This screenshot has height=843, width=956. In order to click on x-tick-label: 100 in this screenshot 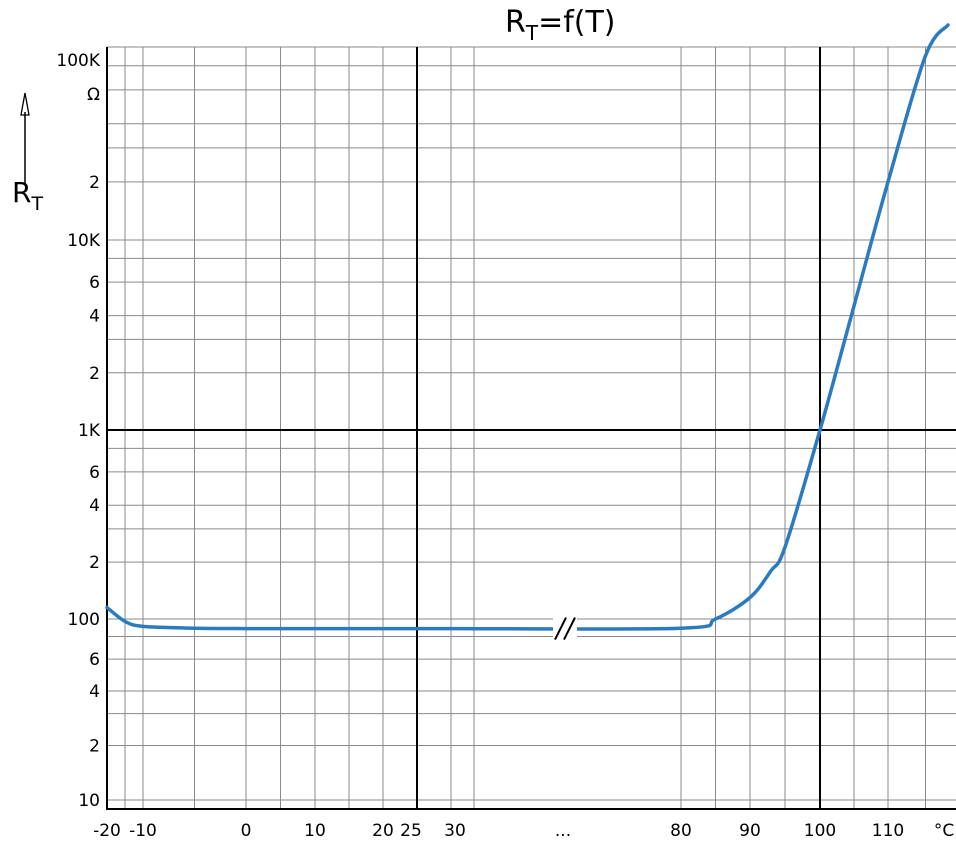, I will do `click(820, 831)`.